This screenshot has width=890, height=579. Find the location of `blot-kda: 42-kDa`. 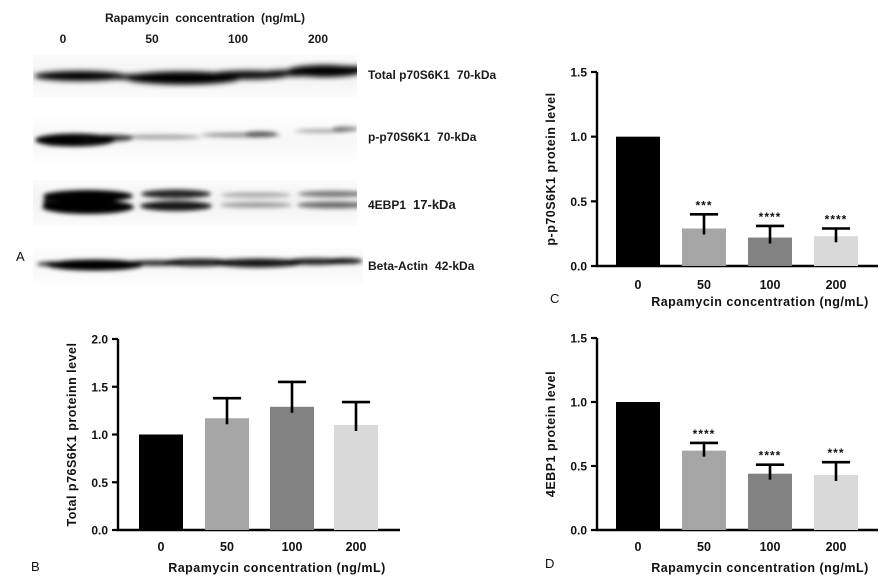

blot-kda: 42-kDa is located at coordinates (455, 266).